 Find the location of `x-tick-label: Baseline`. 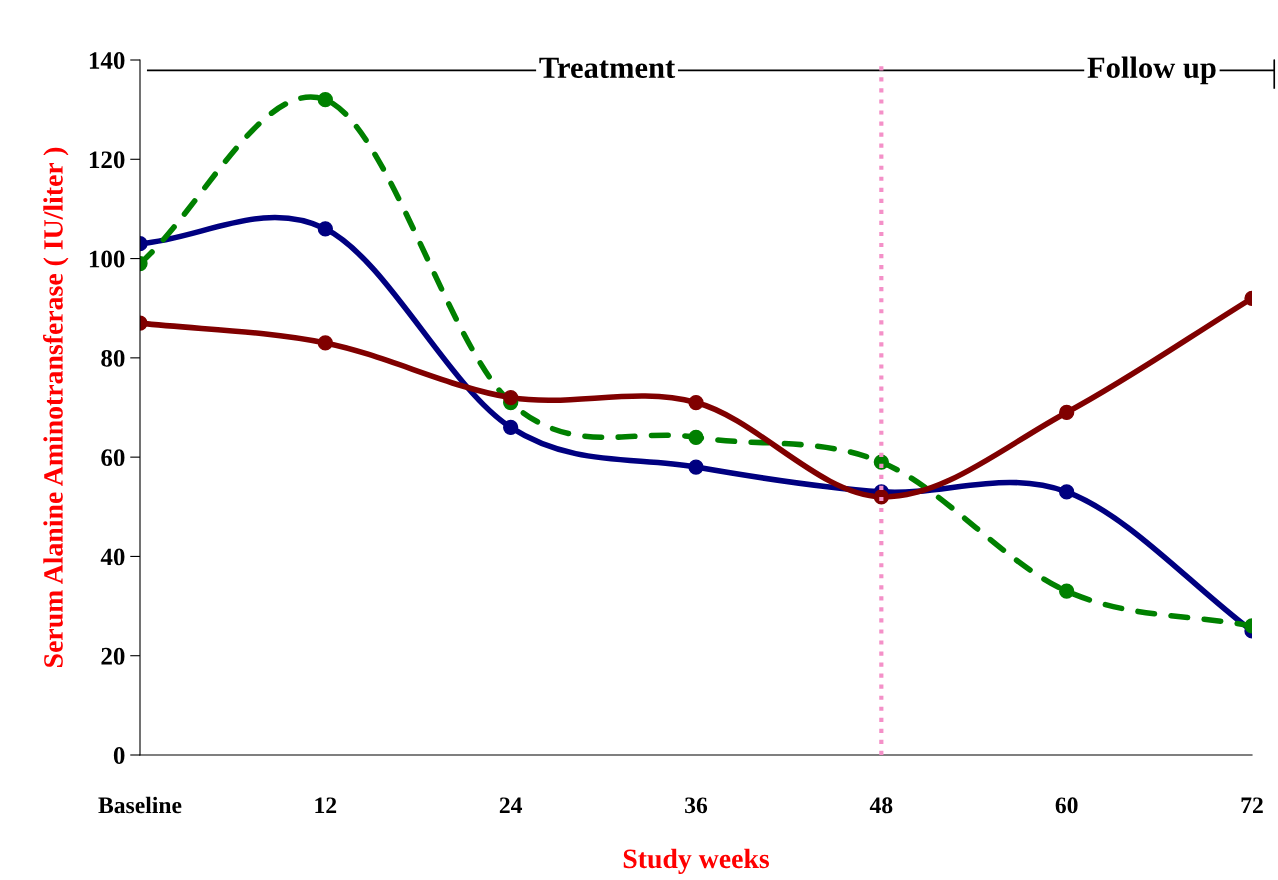

x-tick-label: Baseline is located at coordinates (140, 805).